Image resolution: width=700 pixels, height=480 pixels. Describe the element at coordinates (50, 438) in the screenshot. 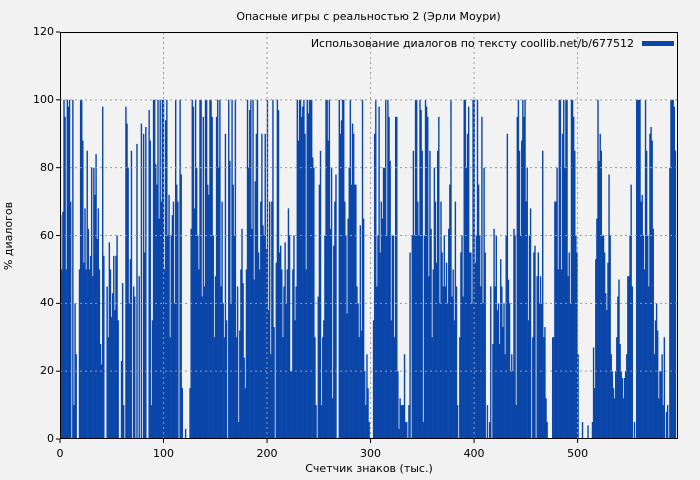

I see `y-tick-label: 0` at that location.